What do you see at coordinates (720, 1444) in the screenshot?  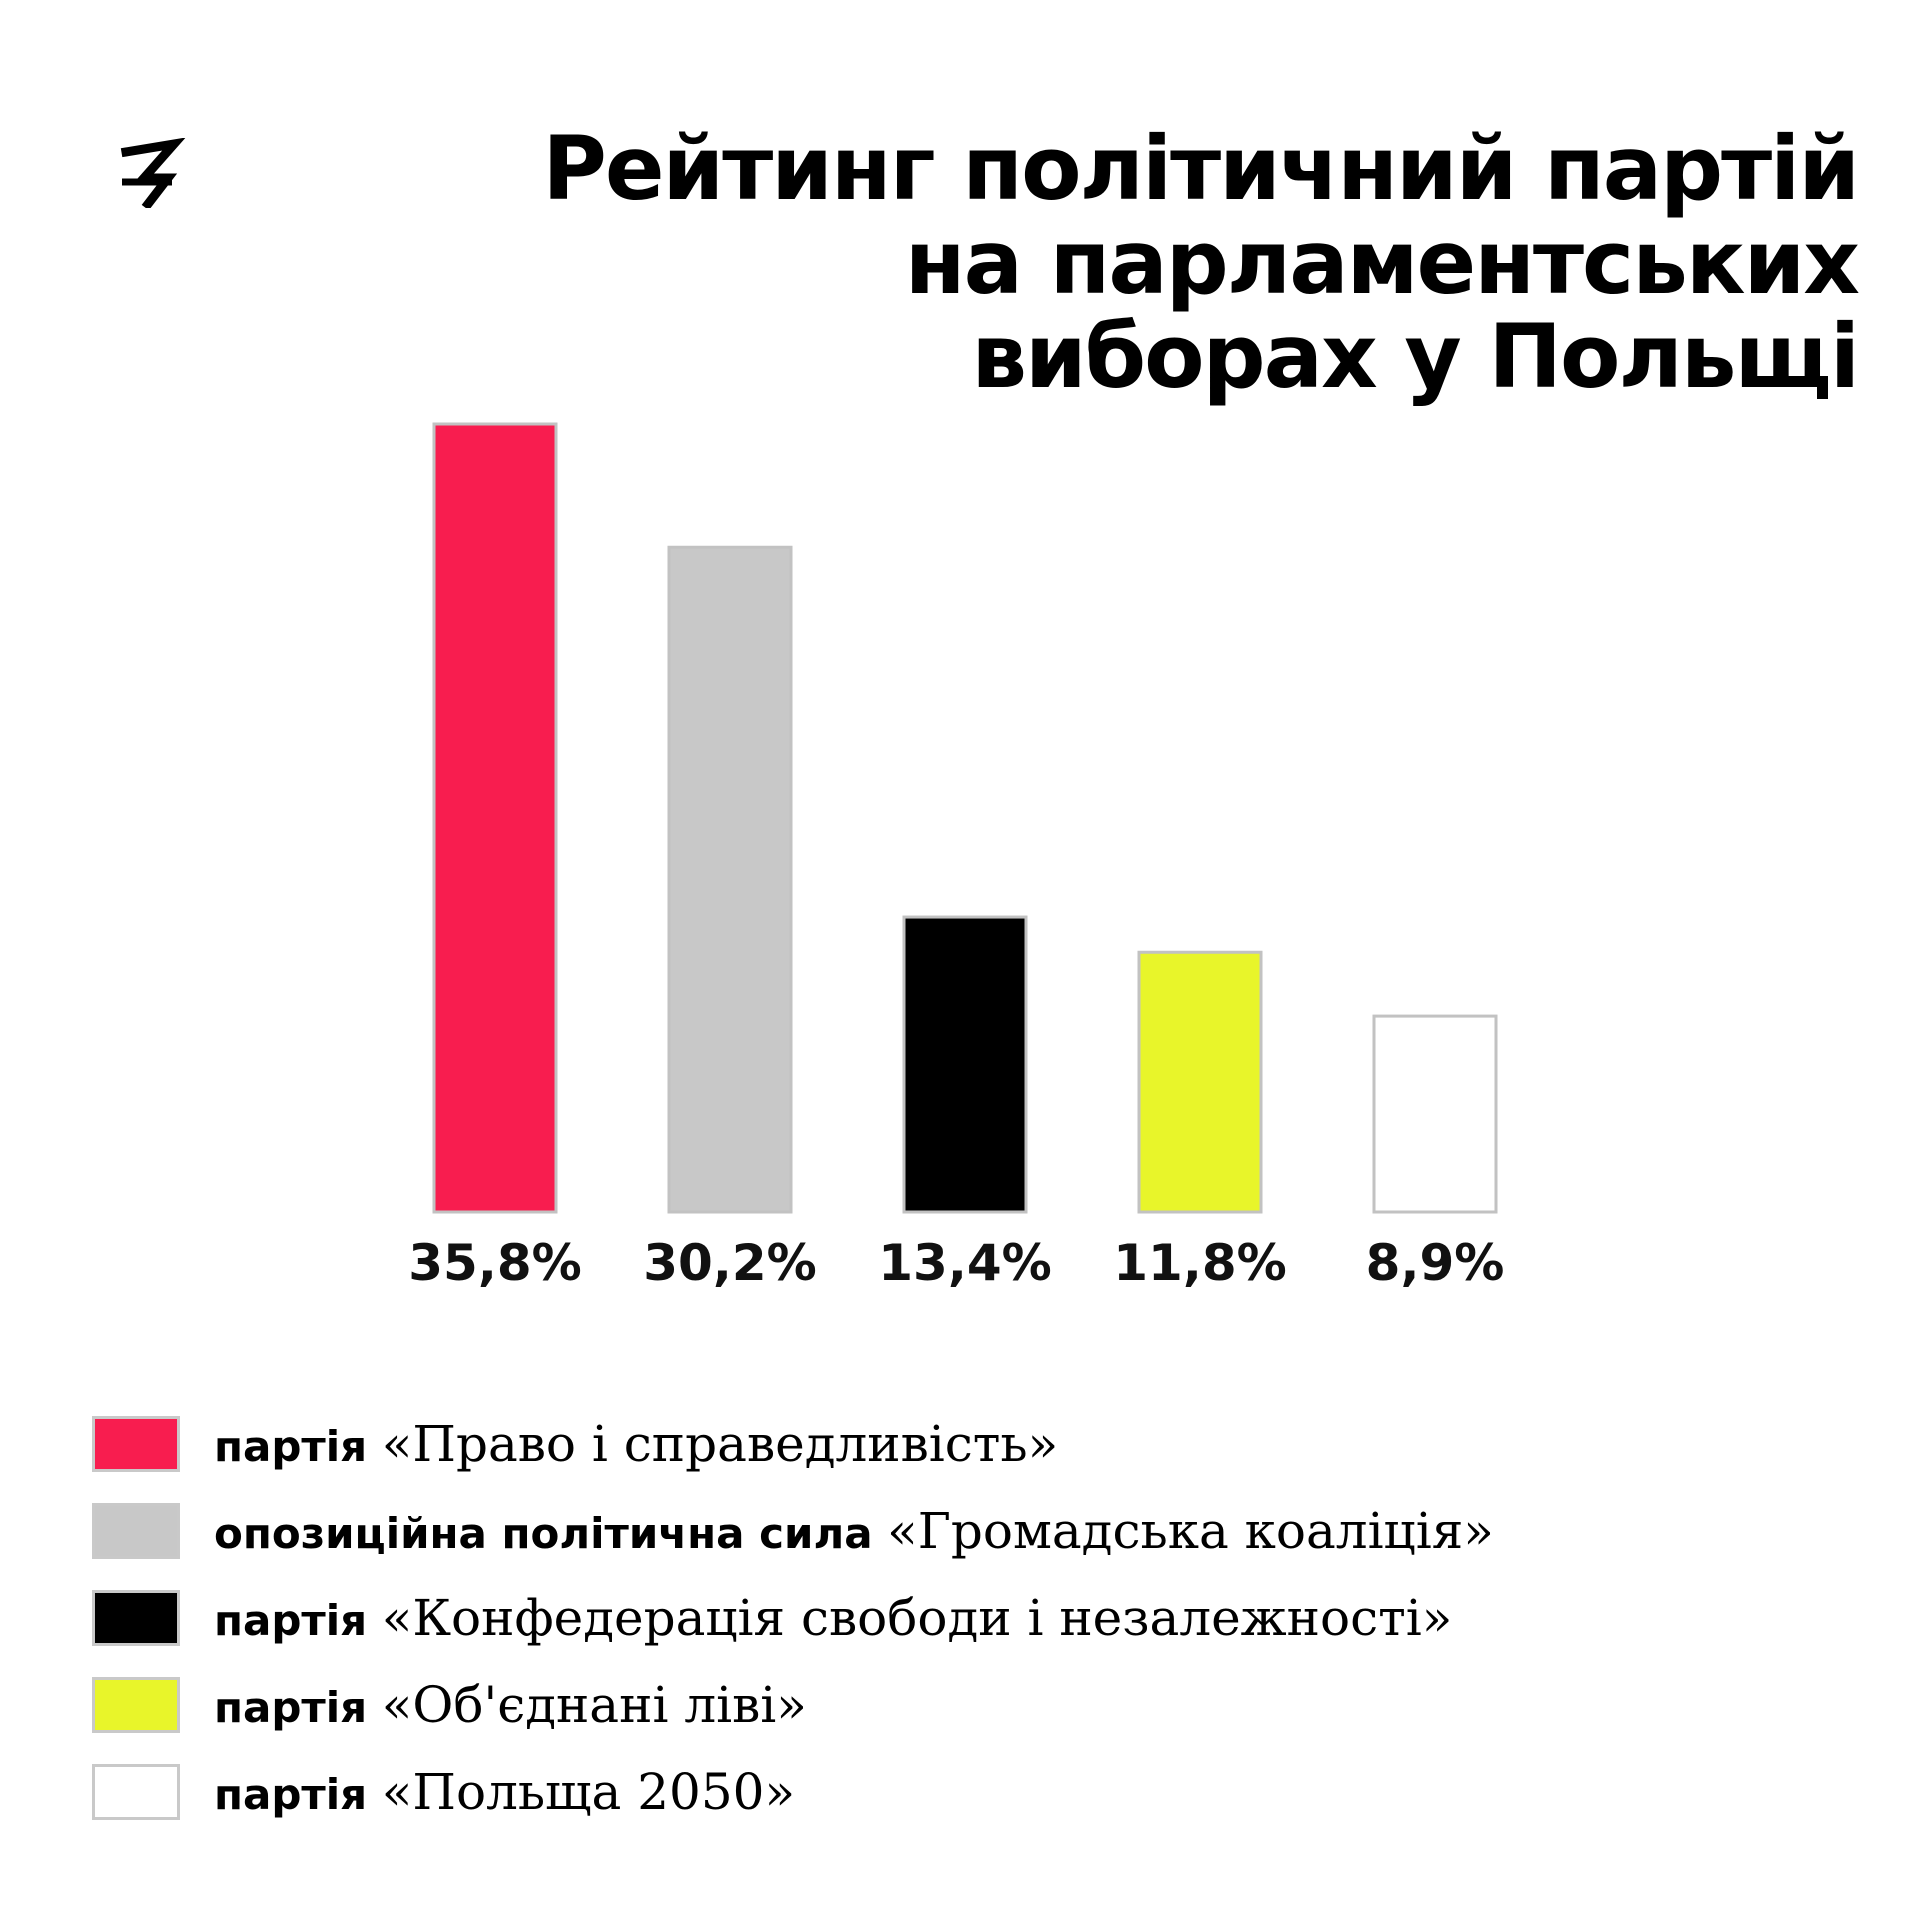 I see `legend-party-name: «Право і справедливість»` at bounding box center [720, 1444].